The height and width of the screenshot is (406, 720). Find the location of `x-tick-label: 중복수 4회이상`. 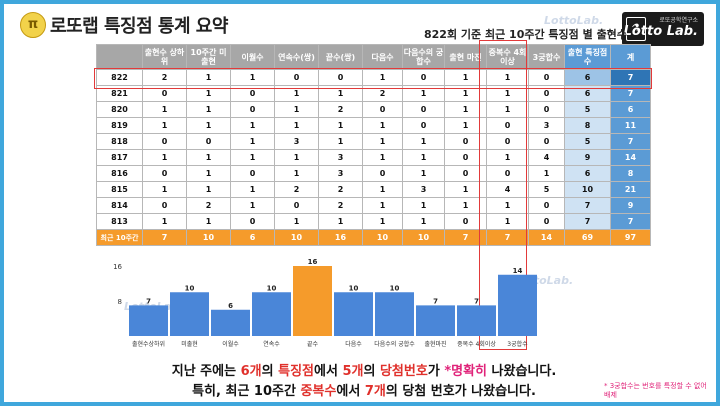

x-tick-label: 중복수 4회이상 is located at coordinates (476, 344).